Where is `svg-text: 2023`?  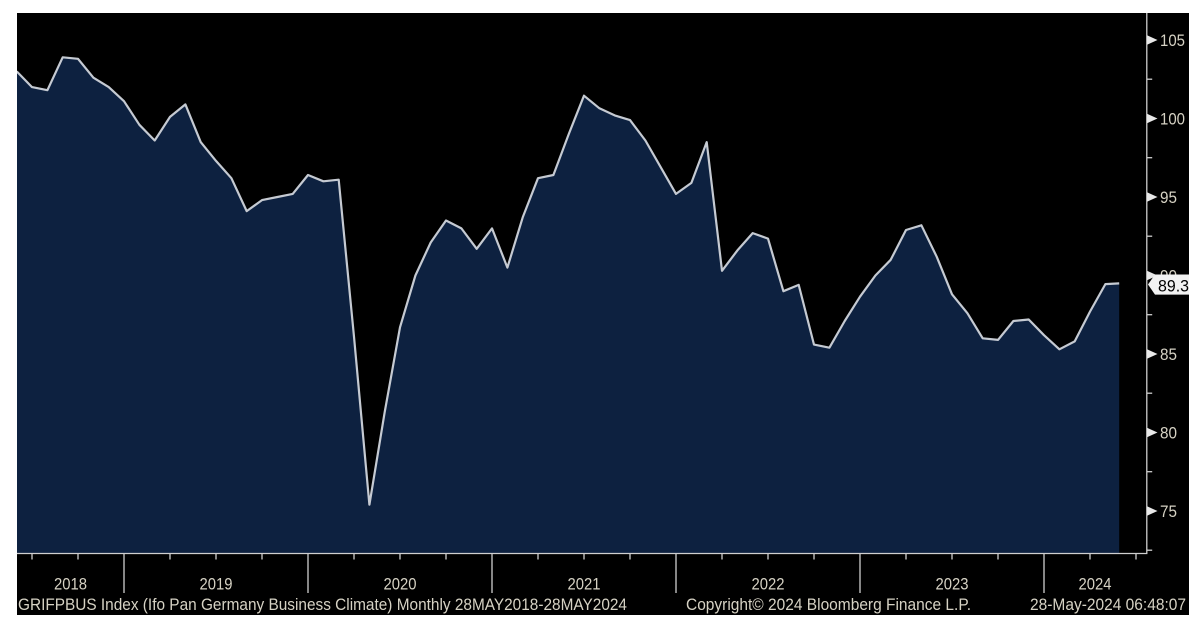 svg-text: 2023 is located at coordinates (952, 584).